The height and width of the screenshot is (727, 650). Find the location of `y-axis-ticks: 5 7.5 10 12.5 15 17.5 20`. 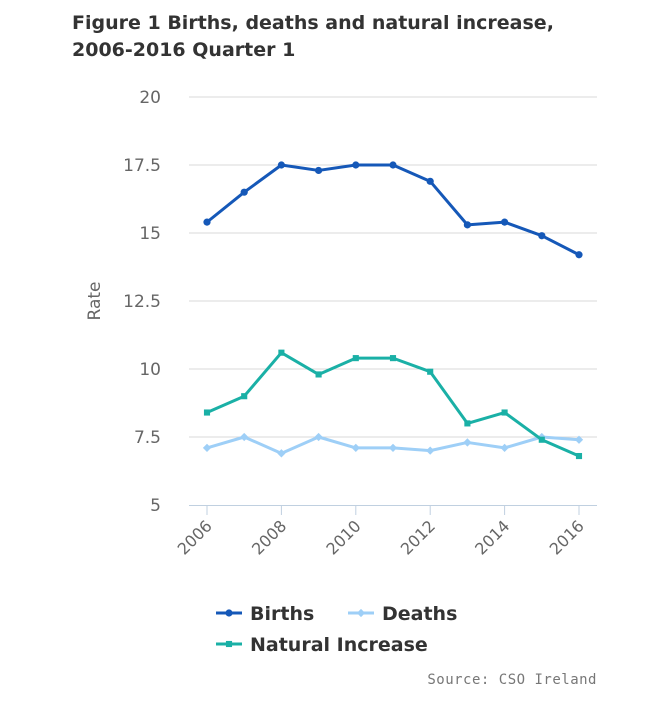

y-axis-ticks: 5 7.5 10 12.5 15 17.5 20 is located at coordinates (142, 302).